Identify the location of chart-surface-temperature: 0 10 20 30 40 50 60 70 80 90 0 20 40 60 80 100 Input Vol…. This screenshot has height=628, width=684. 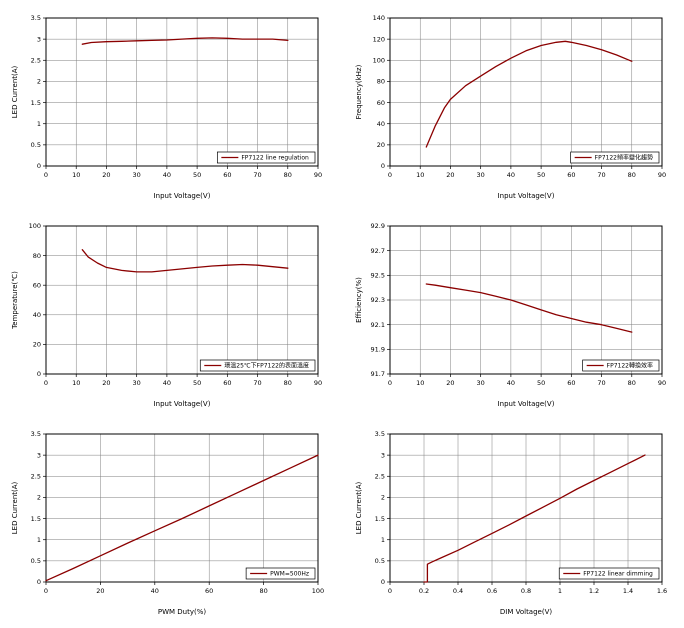
(168, 314).